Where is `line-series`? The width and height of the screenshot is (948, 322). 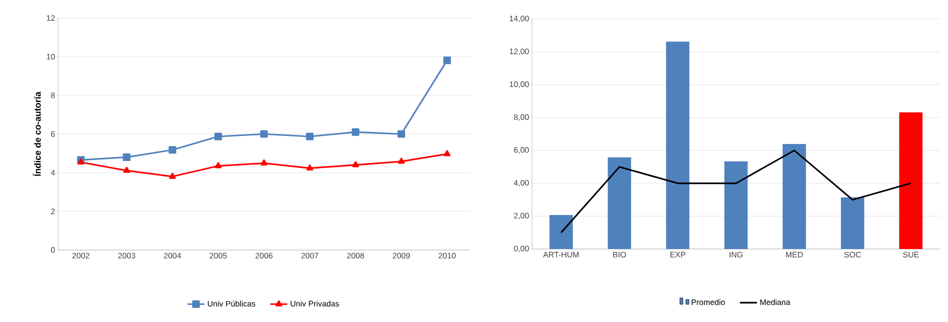
line-series is located at coordinates (736, 192).